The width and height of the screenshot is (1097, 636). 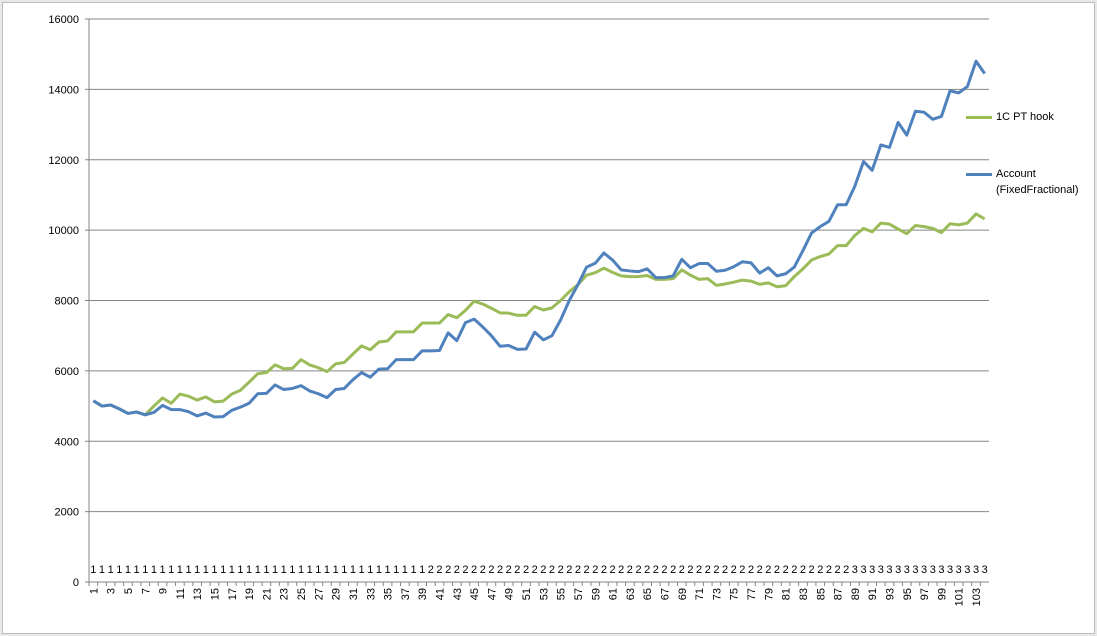 What do you see at coordinates (856, 594) in the screenshot?
I see `x-tick-label: 89` at bounding box center [856, 594].